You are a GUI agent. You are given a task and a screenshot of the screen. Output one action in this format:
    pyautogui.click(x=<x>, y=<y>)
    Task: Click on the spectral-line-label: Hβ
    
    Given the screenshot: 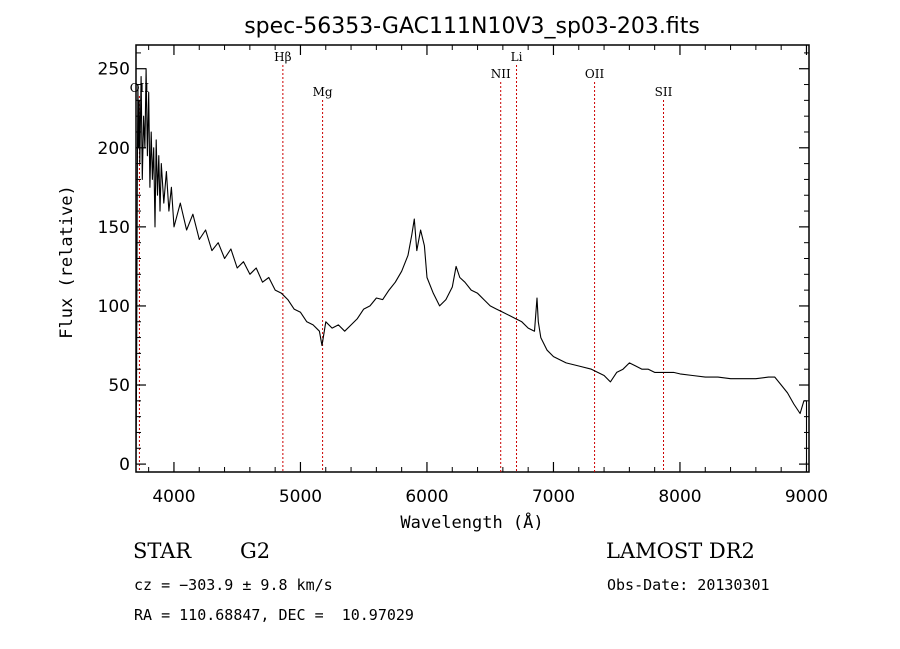 What is the action you would take?
    pyautogui.click(x=282, y=57)
    